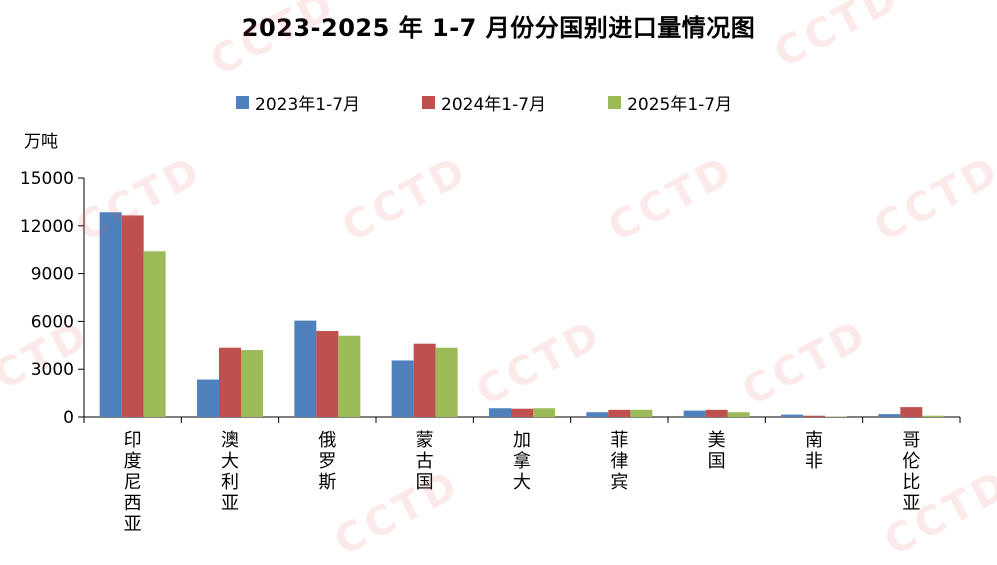  What do you see at coordinates (814, 451) in the screenshot?
I see `x-category-label: 南非` at bounding box center [814, 451].